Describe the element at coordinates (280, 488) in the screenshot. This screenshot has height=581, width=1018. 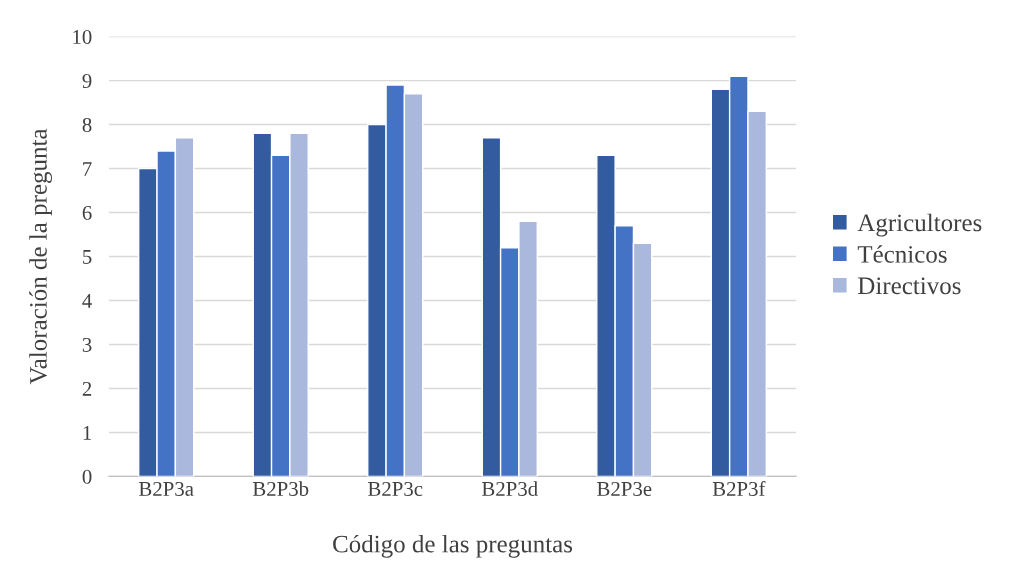
I see `x-tick-label: B2P3b` at that location.